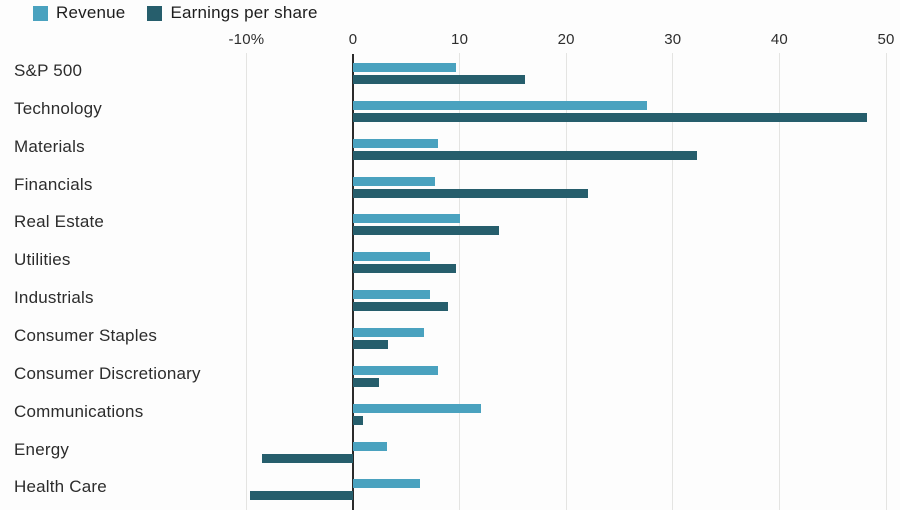  Describe the element at coordinates (155, 13) in the screenshot. I see `eps-swatch-icon` at that location.